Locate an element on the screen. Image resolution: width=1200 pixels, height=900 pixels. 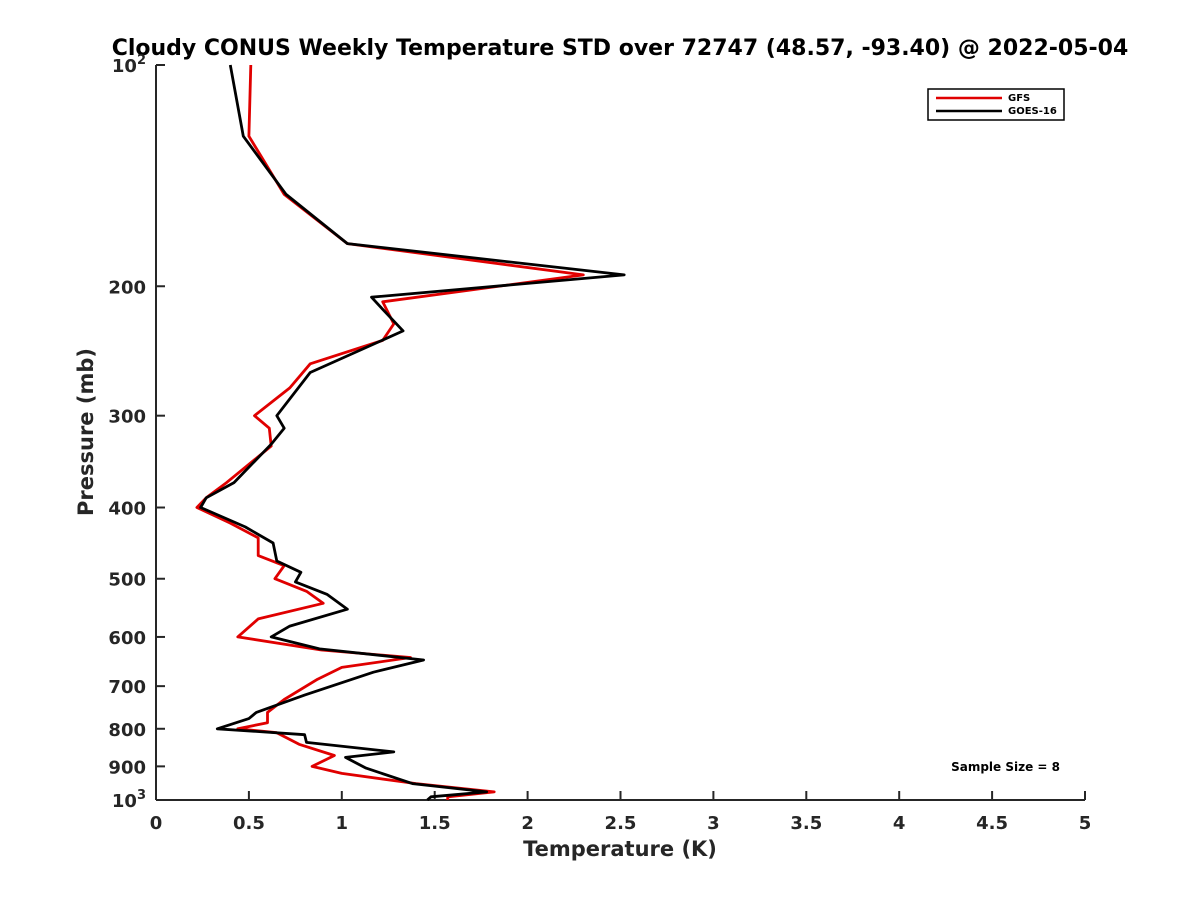
x-axis-label: Temperature (K) is located at coordinates (620, 849).